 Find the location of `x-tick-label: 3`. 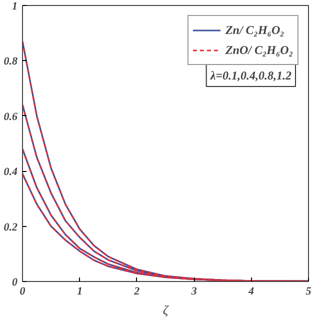

x-tick-label: 3 is located at coordinates (194, 292).